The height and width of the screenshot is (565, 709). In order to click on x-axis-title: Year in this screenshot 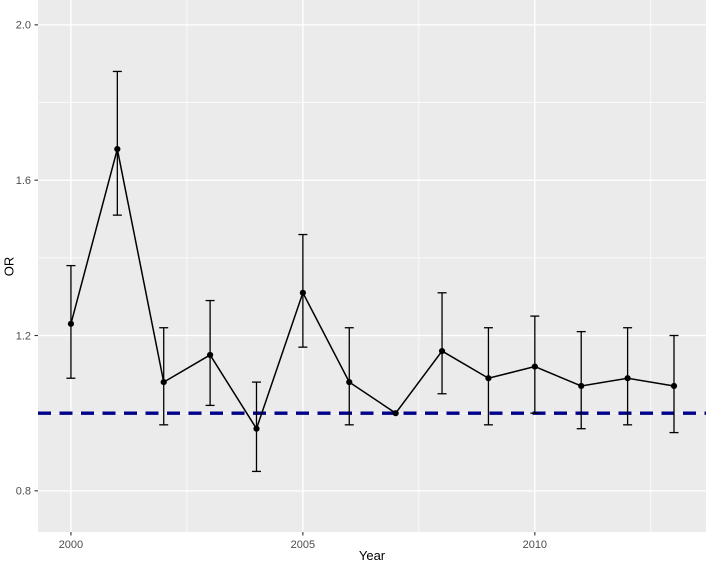, I will do `click(372, 555)`.